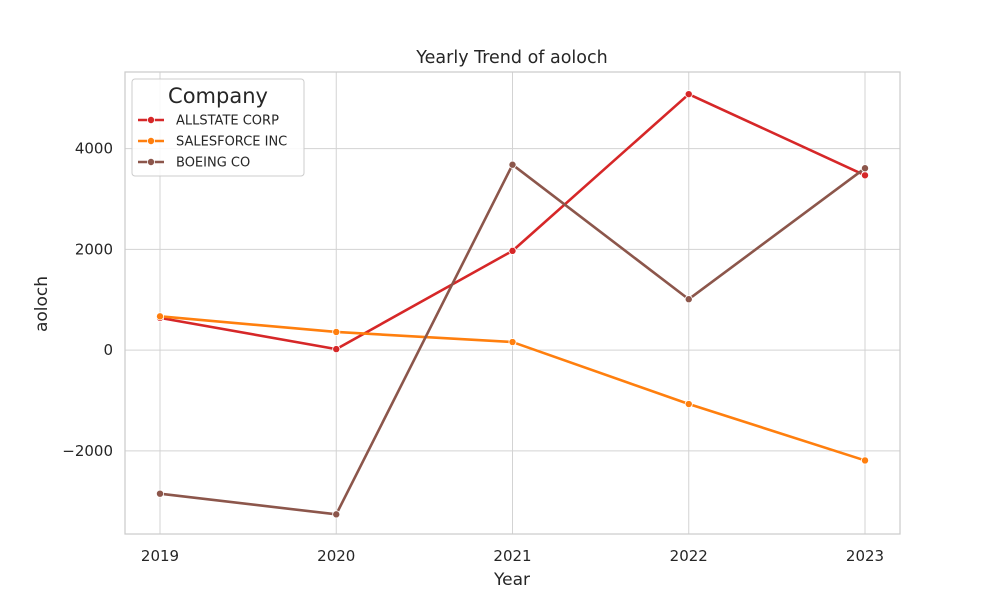 This screenshot has height=600, width=1000. Describe the element at coordinates (42, 304) in the screenshot. I see `y-axis-label: aoloch` at that location.